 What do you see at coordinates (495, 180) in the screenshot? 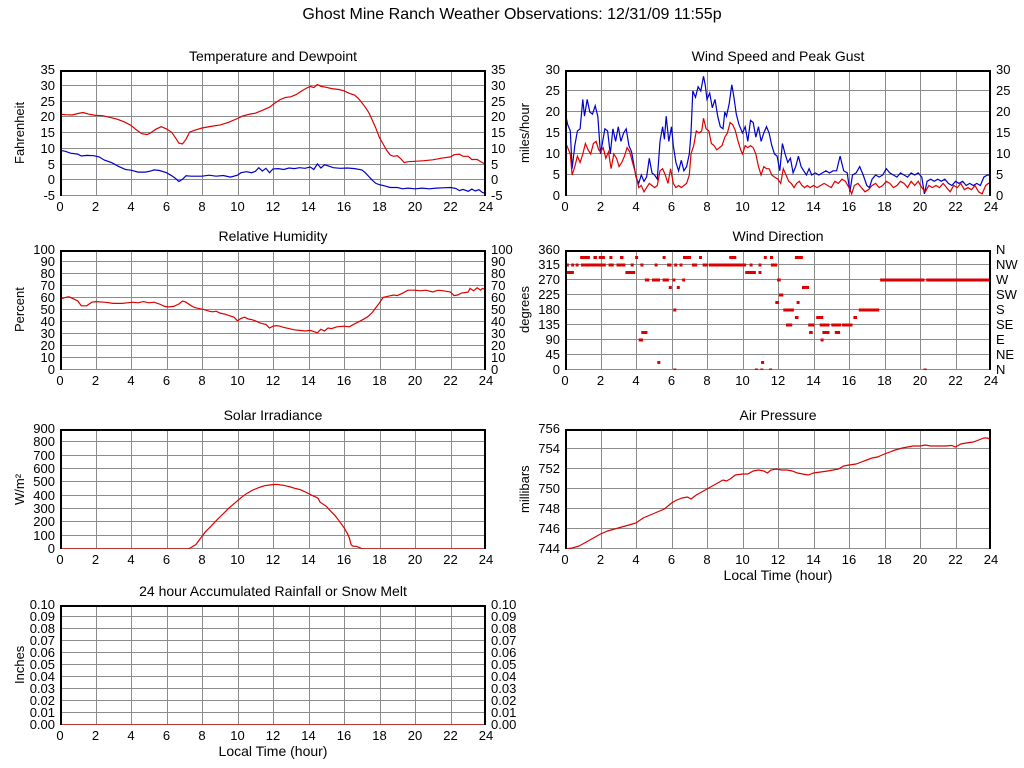
I see `y-tick-label-right: 0` at bounding box center [495, 180].